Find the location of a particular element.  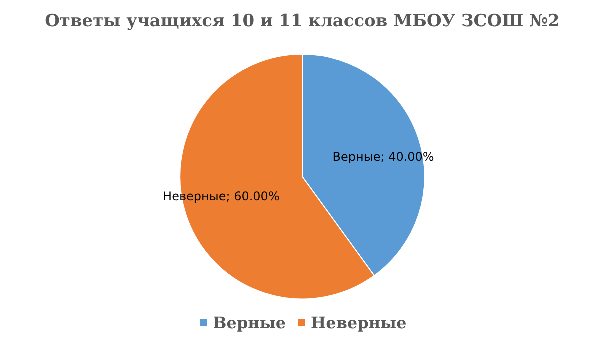

chart-title: Ответы учащихся 10 и 11 классов МБОУ ЗСОШ №2 is located at coordinates (302, 22).